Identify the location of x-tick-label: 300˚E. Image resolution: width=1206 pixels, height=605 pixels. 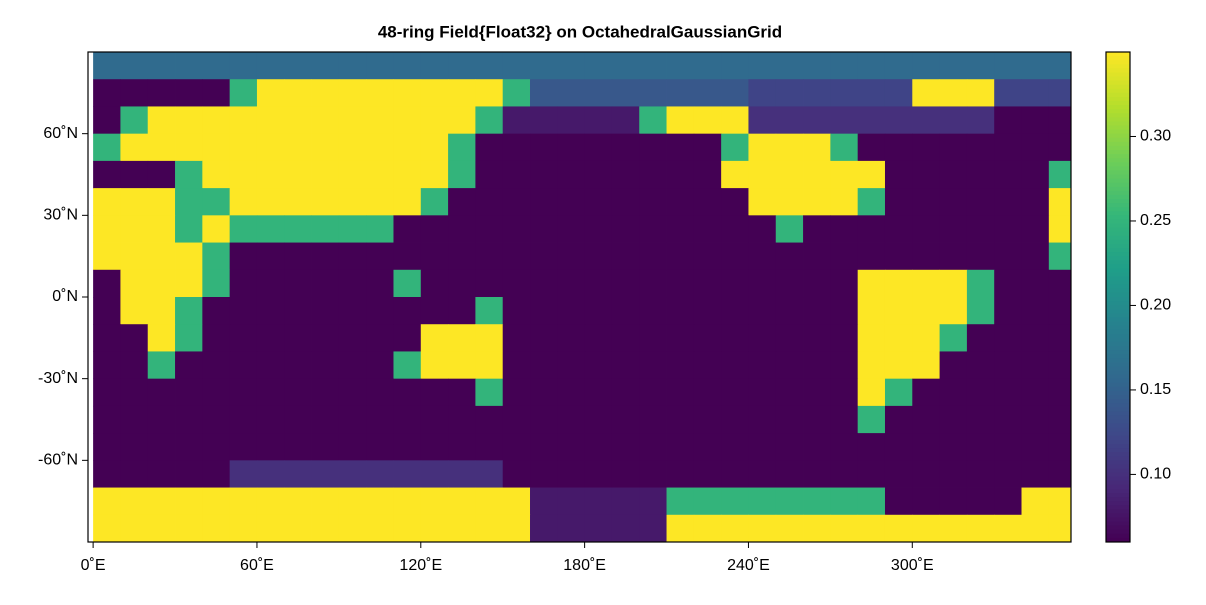
(912, 565).